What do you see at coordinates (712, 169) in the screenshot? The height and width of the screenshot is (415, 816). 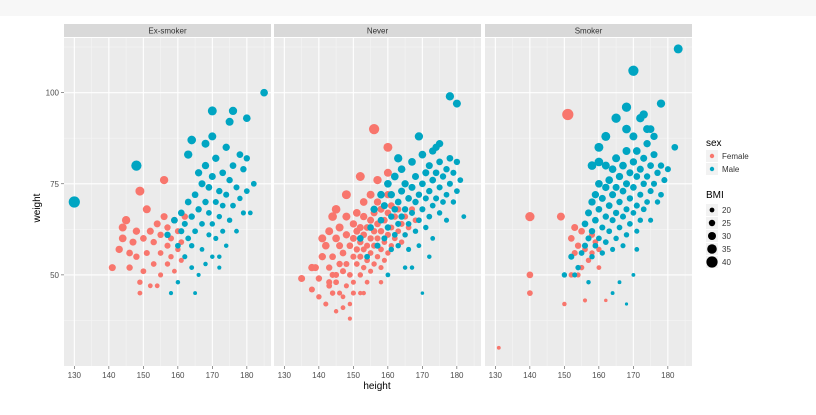 I see `legend-key-male` at bounding box center [712, 169].